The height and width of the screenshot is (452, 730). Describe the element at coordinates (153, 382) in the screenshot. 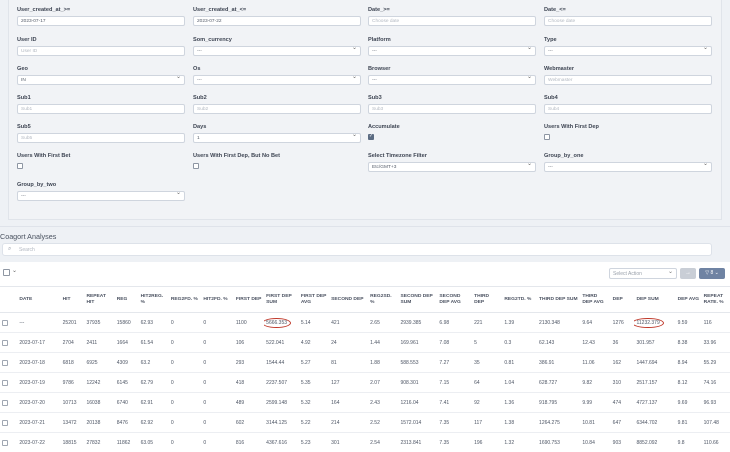

I see `table-cell: 62.79` at that location.